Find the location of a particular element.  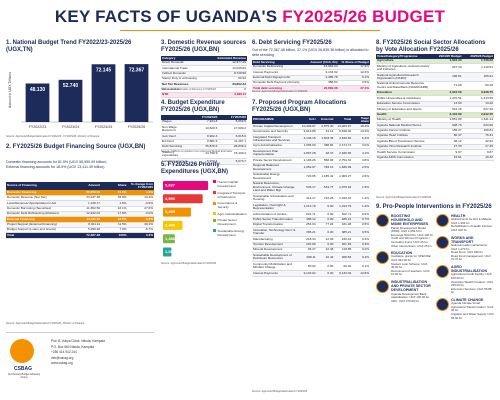

table-cell: Agro-Industrialisation is located at coordinates (275, 147).